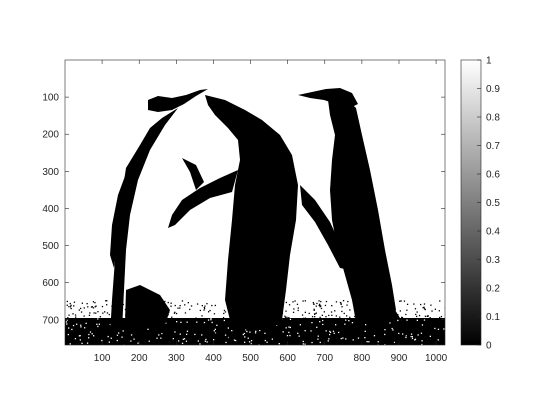  Describe the element at coordinates (102, 358) in the screenshot. I see `x-tick-label: 100` at that location.